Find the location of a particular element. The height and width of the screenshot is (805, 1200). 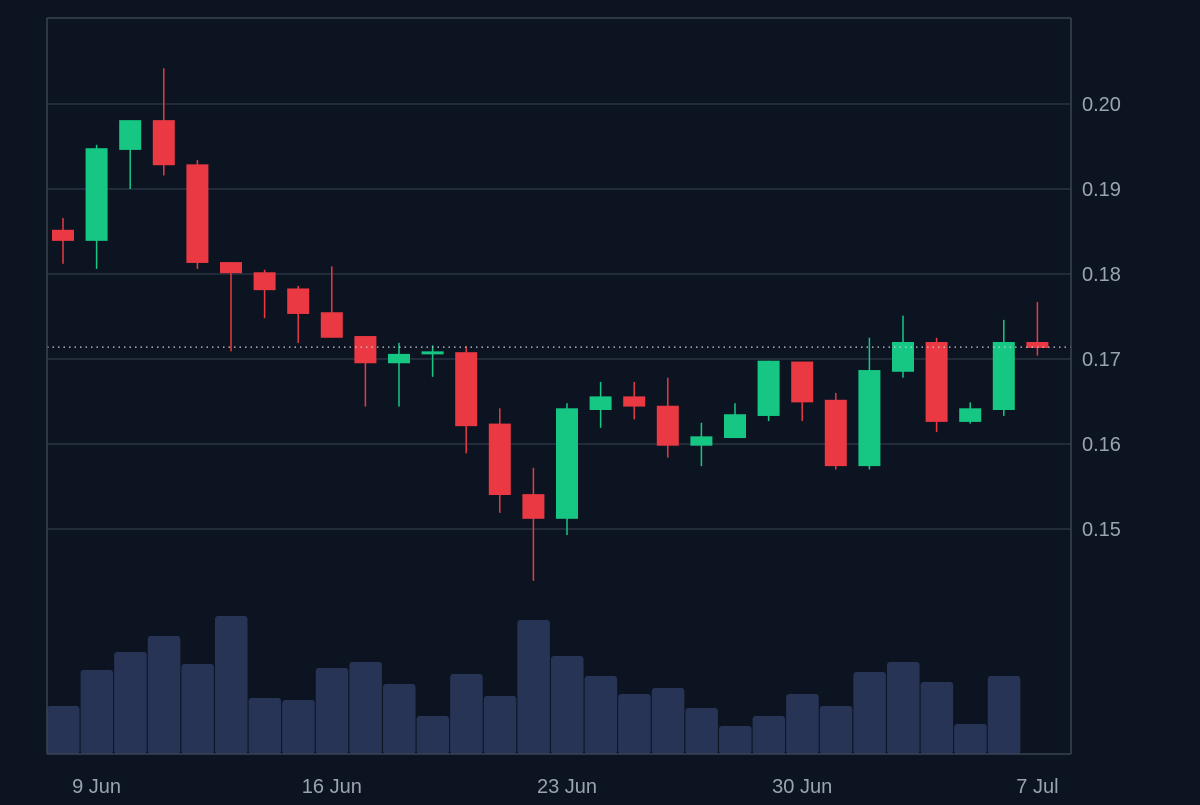

volume-bars is located at coordinates (534, 685).